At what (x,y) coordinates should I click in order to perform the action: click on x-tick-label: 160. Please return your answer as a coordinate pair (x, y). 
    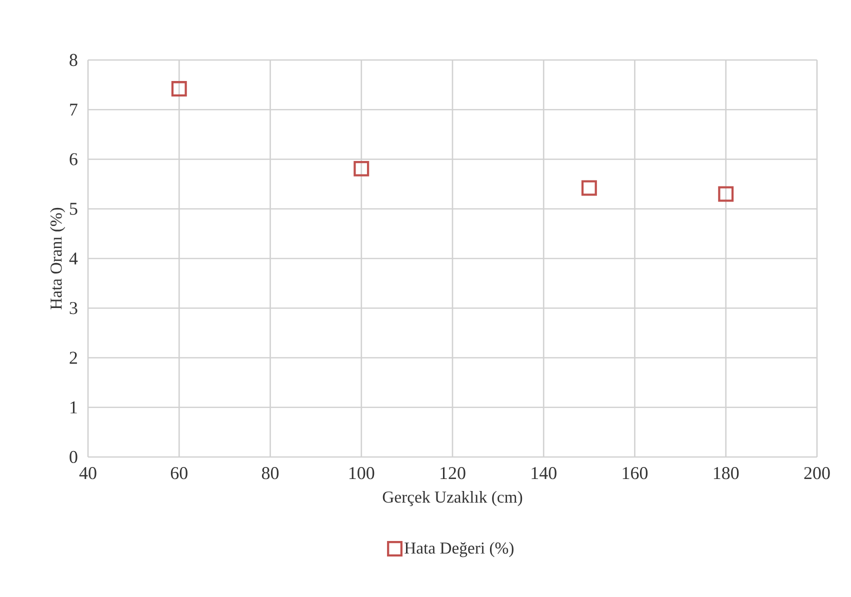
    Looking at the image, I should click on (635, 473).